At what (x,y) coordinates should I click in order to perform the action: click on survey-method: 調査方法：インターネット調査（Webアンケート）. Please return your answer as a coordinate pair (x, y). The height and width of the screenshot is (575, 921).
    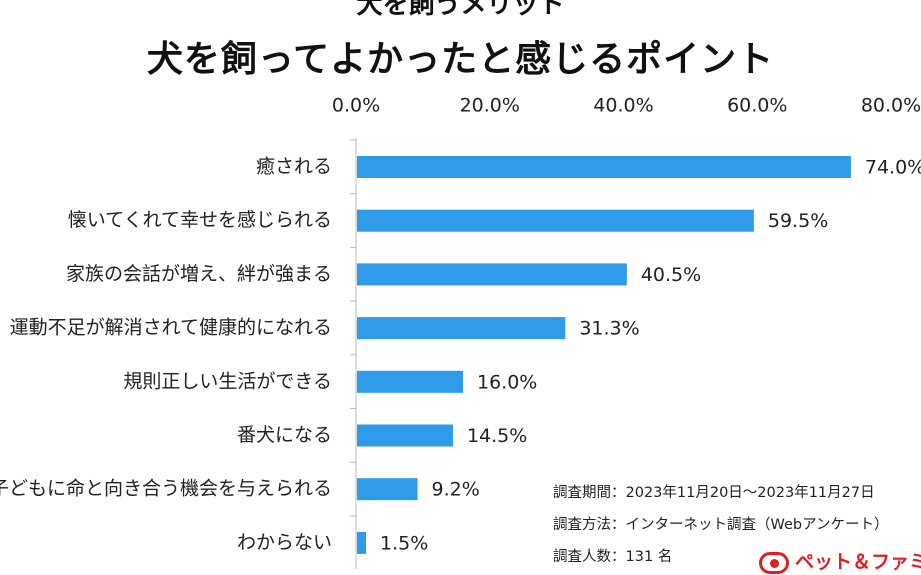
    Looking at the image, I should click on (721, 525).